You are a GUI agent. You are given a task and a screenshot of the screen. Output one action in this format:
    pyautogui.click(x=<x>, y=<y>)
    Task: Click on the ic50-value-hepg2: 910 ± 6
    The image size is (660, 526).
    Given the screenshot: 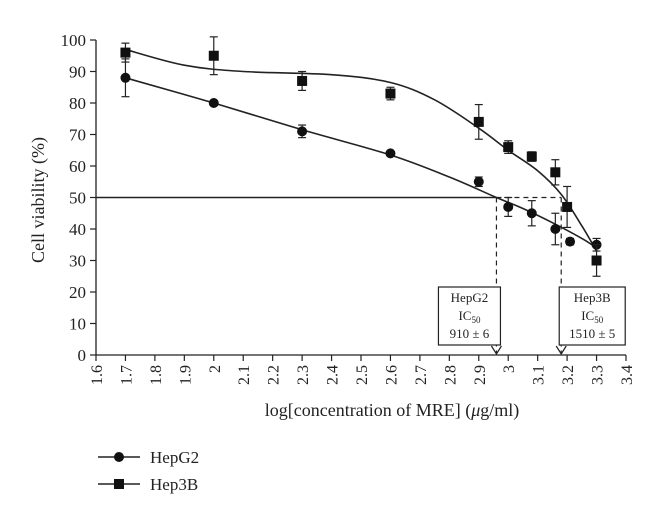 What is the action you would take?
    pyautogui.click(x=470, y=333)
    